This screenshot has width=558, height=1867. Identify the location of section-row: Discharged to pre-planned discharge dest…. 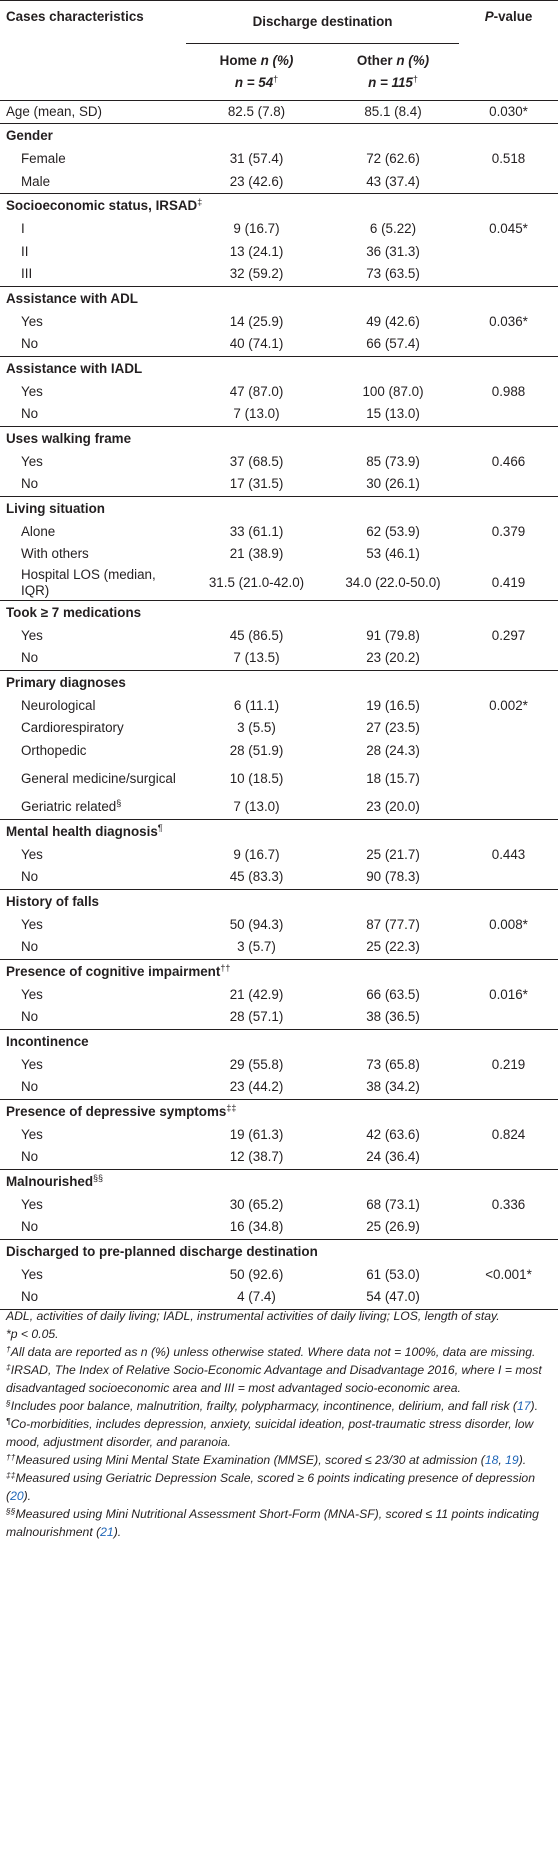
(279, 1251).